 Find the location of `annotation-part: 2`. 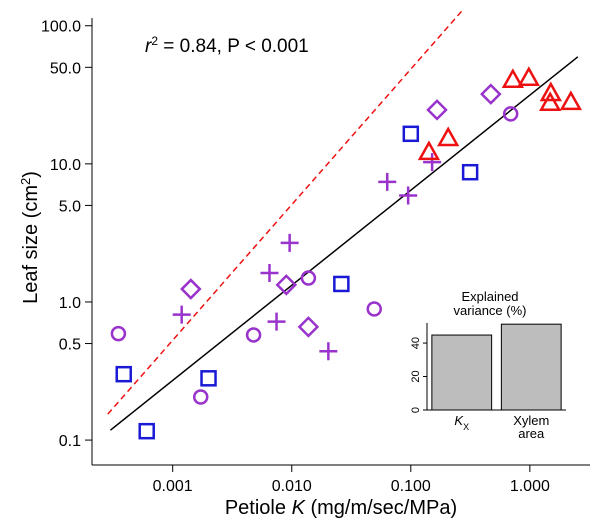

annotation-part: 2 is located at coordinates (154, 41).